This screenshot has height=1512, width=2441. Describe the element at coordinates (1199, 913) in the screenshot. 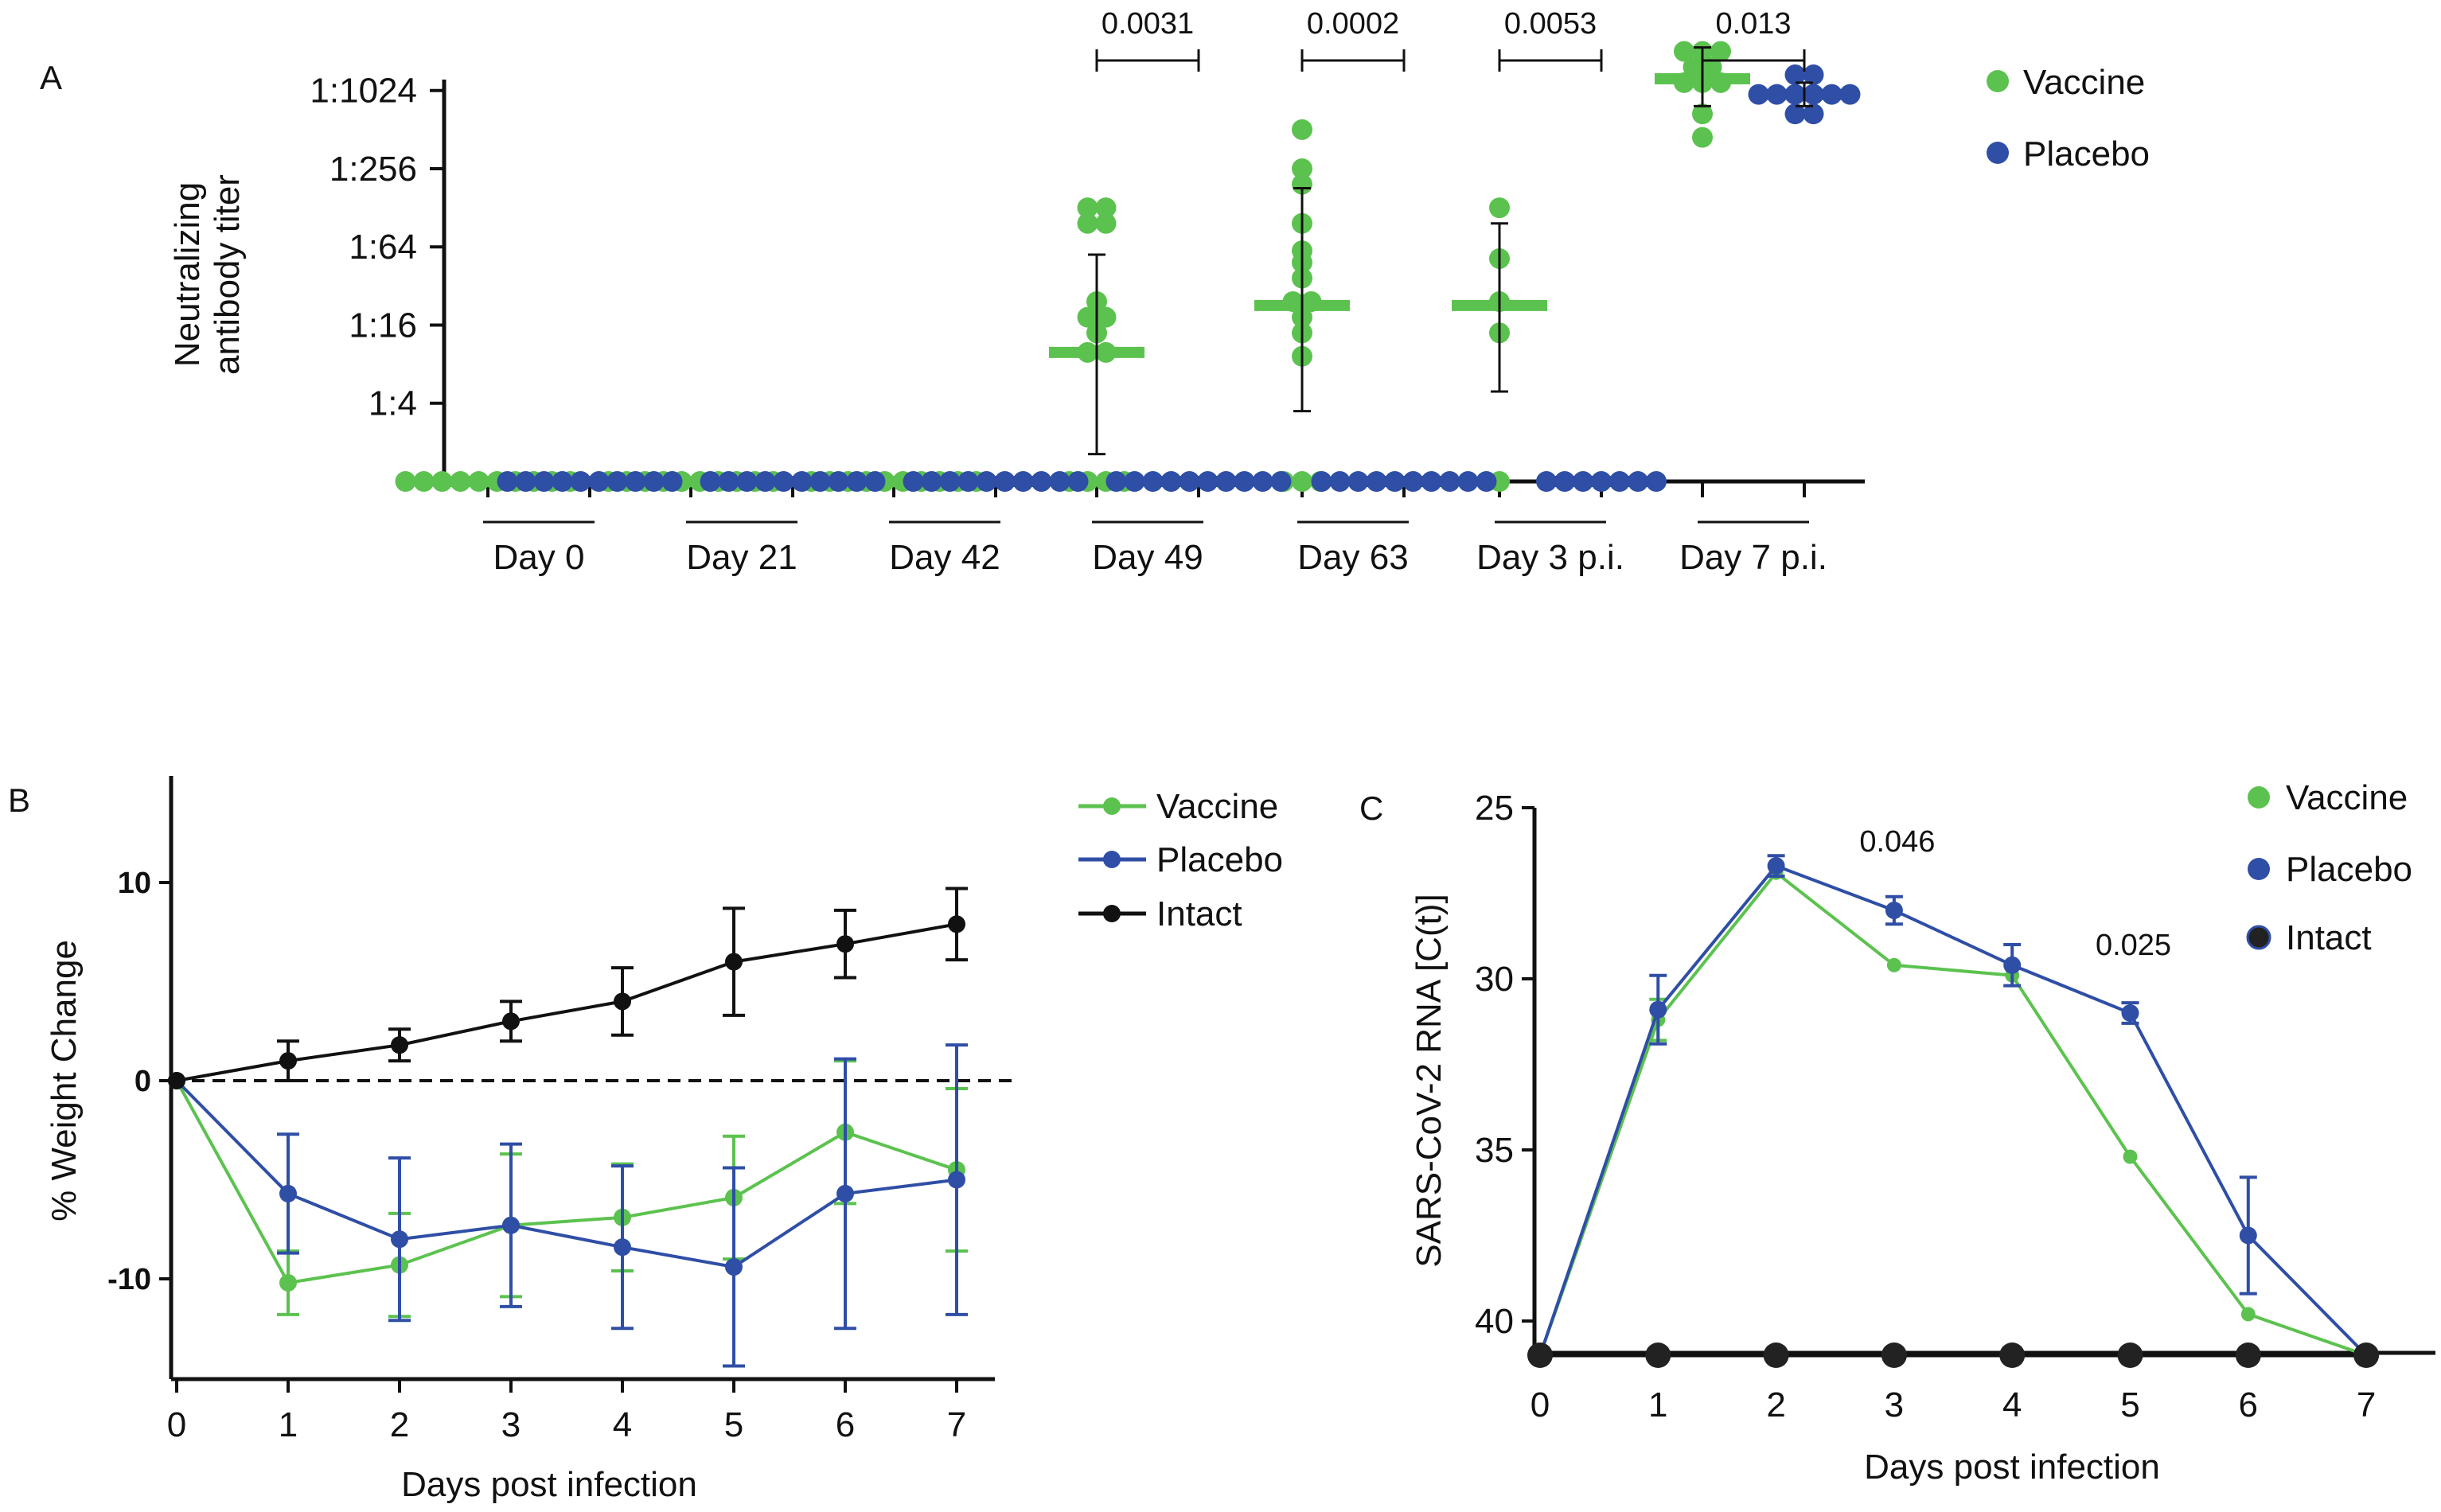

I see `legend-b-intact-label: Intact` at that location.